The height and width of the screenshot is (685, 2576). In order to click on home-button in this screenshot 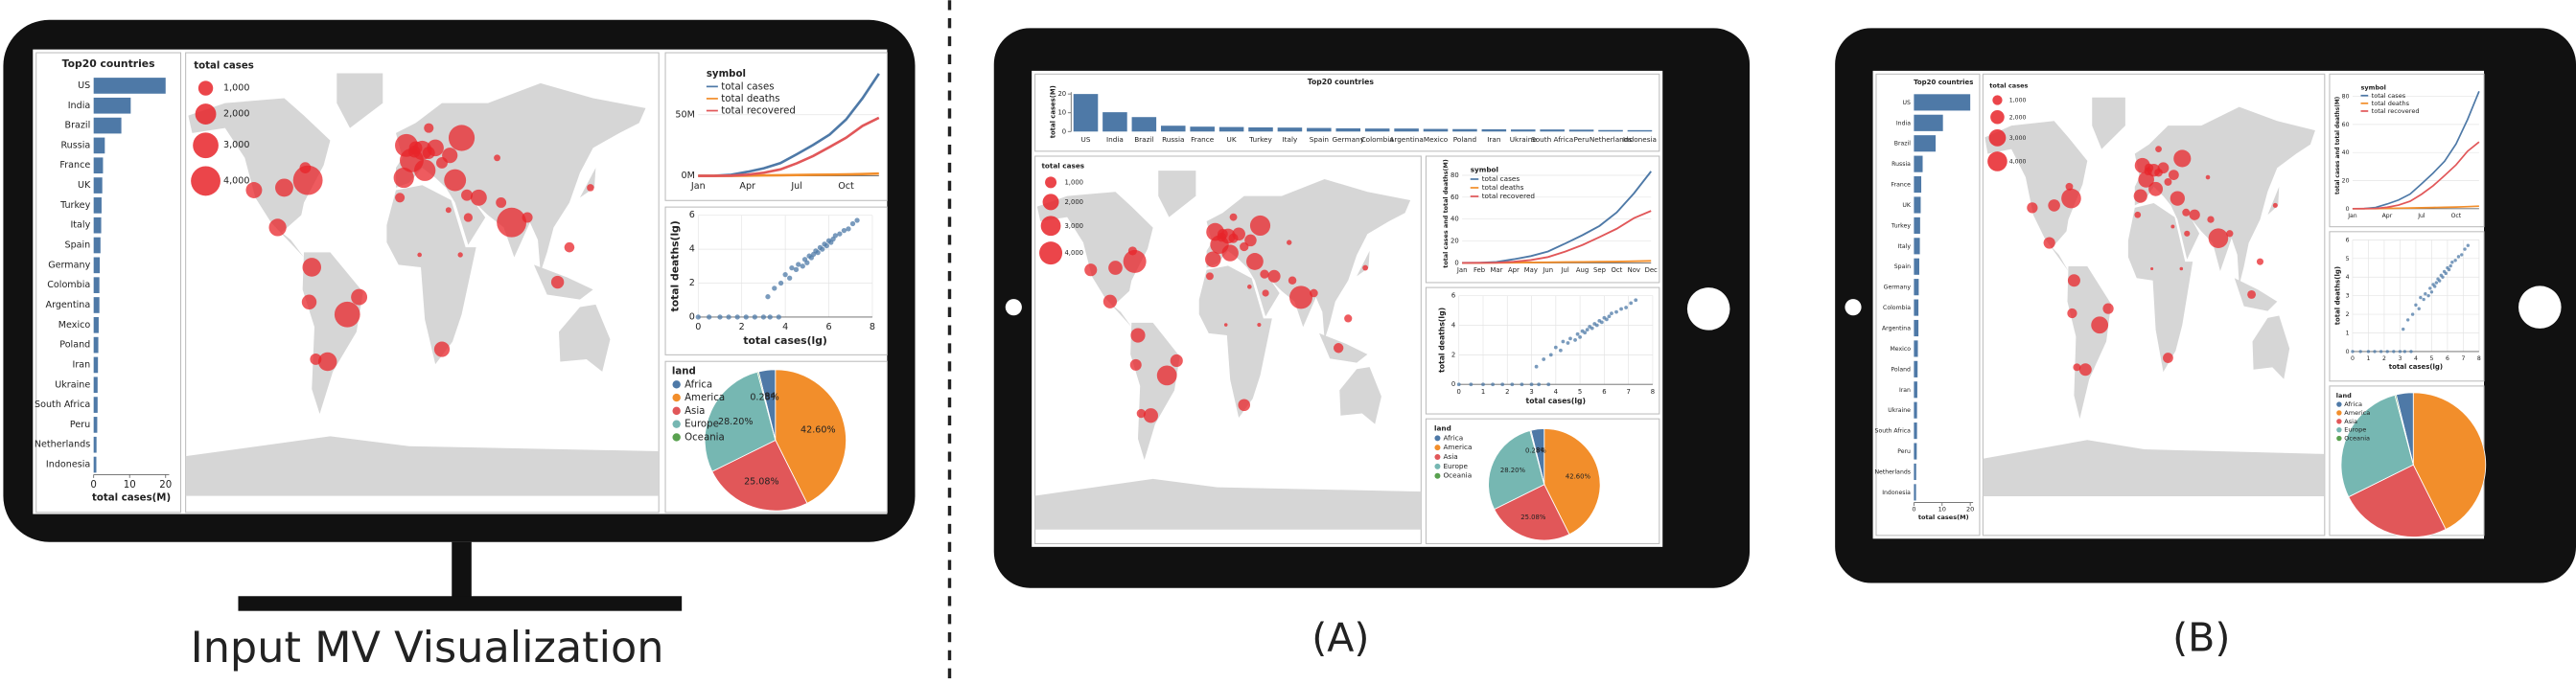, I will do `click(1708, 309)`.